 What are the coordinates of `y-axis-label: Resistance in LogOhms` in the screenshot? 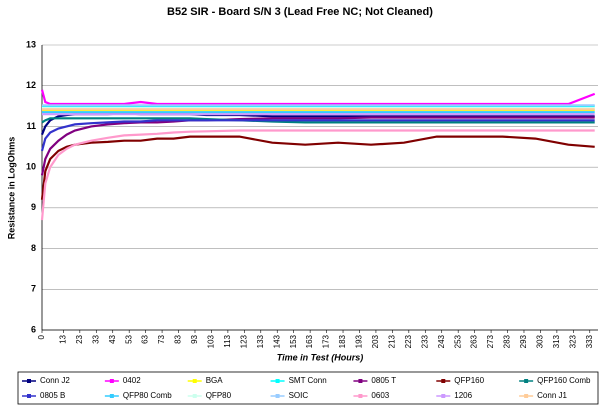 It's located at (11, 188).